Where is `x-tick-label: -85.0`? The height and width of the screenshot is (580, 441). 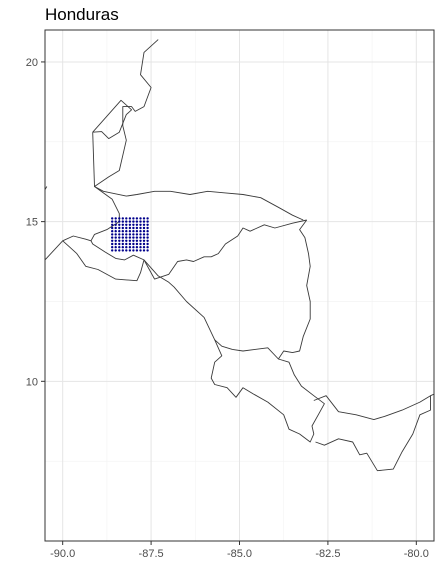 x-tick-label: -85.0 is located at coordinates (239, 554).